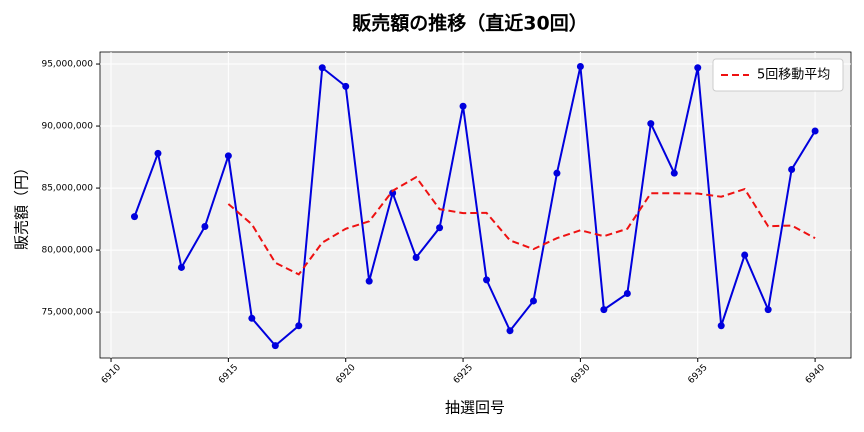 The width and height of the screenshot is (864, 432). I want to click on x-axis-label: 抽選回号, so click(475, 408).